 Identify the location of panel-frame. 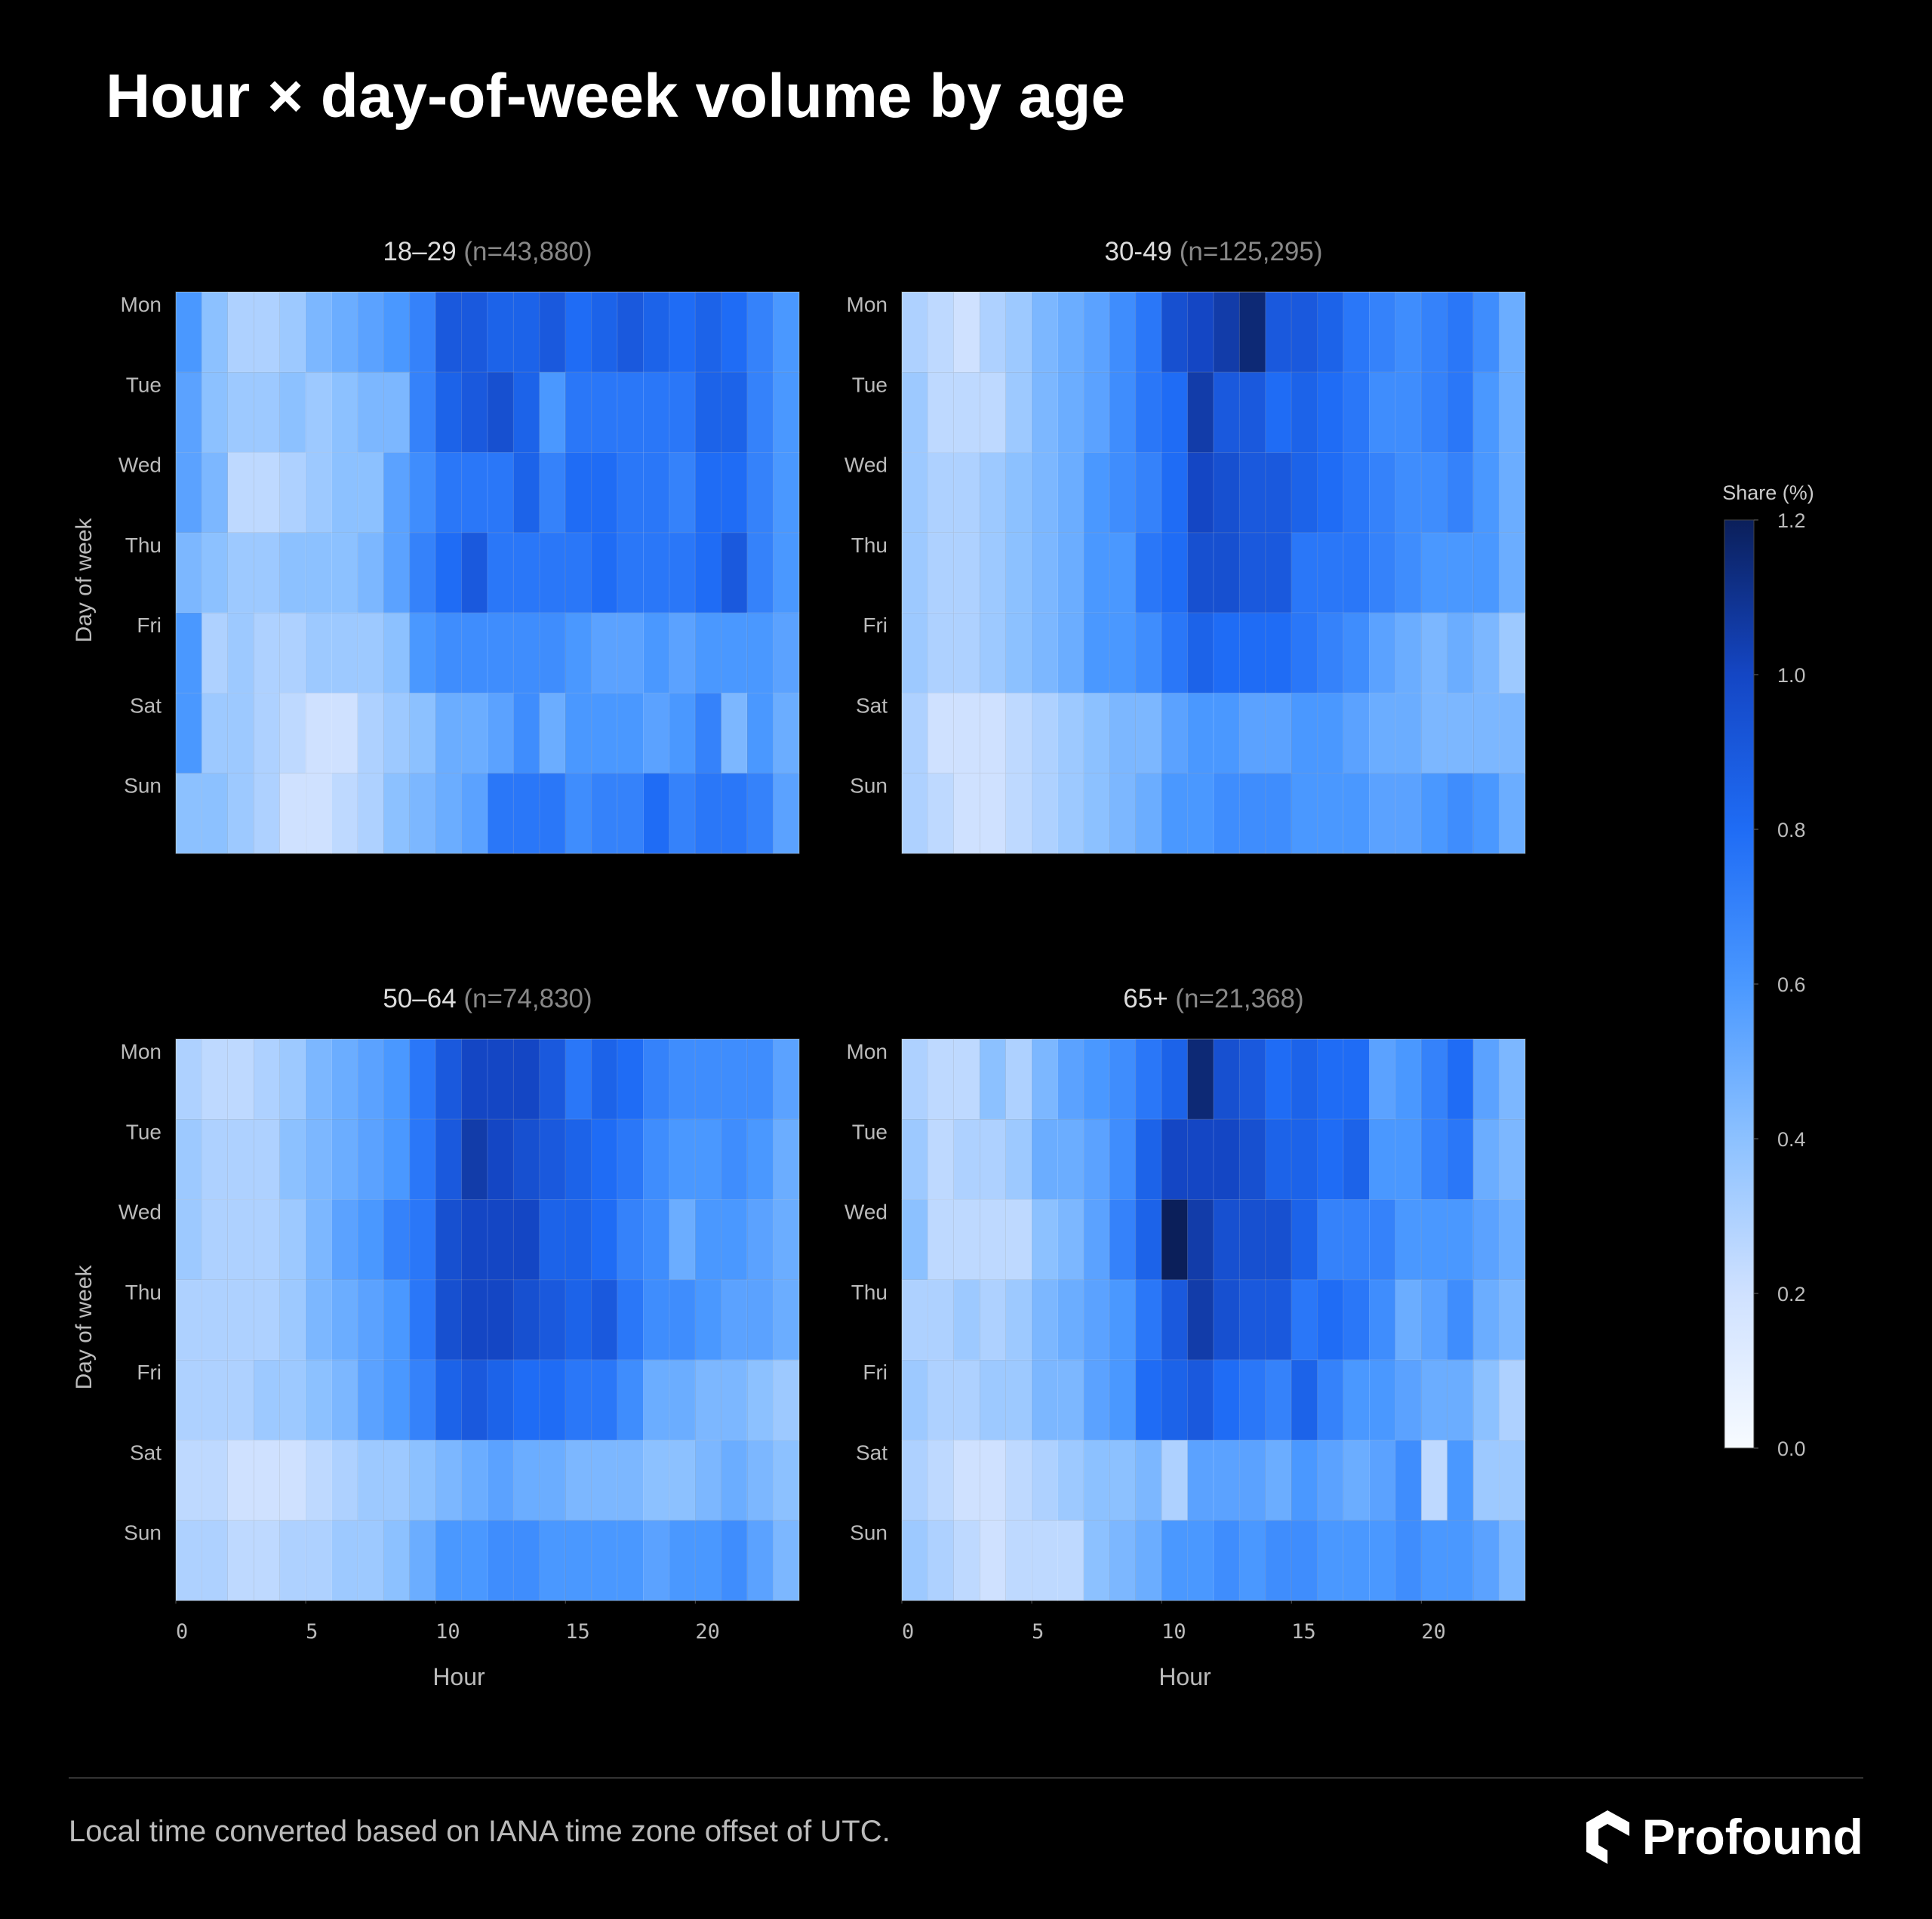
(1213, 1319).